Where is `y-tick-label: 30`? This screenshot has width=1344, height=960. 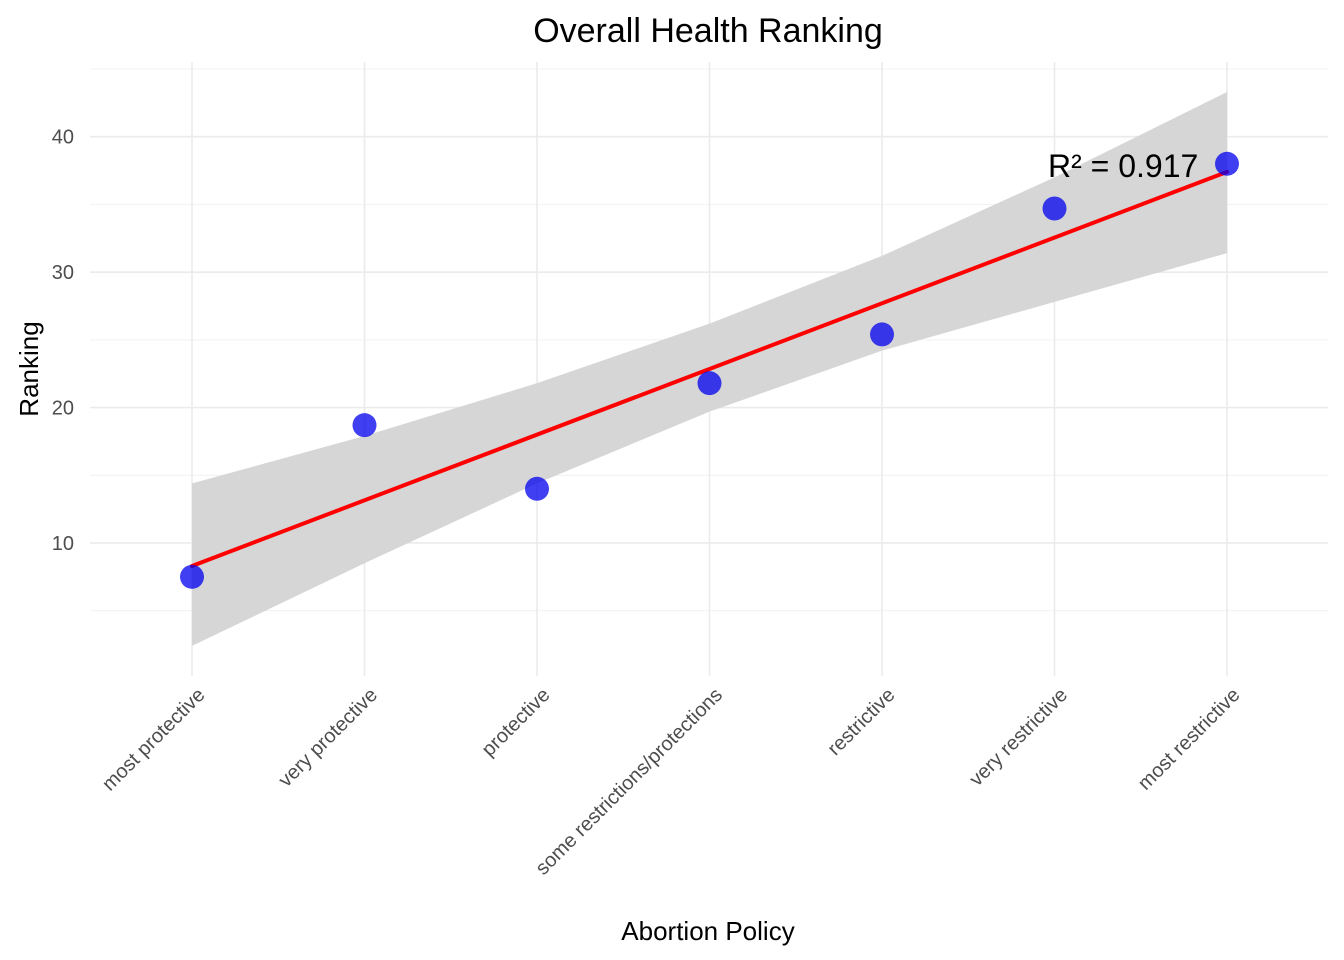 y-tick-label: 30 is located at coordinates (63, 273).